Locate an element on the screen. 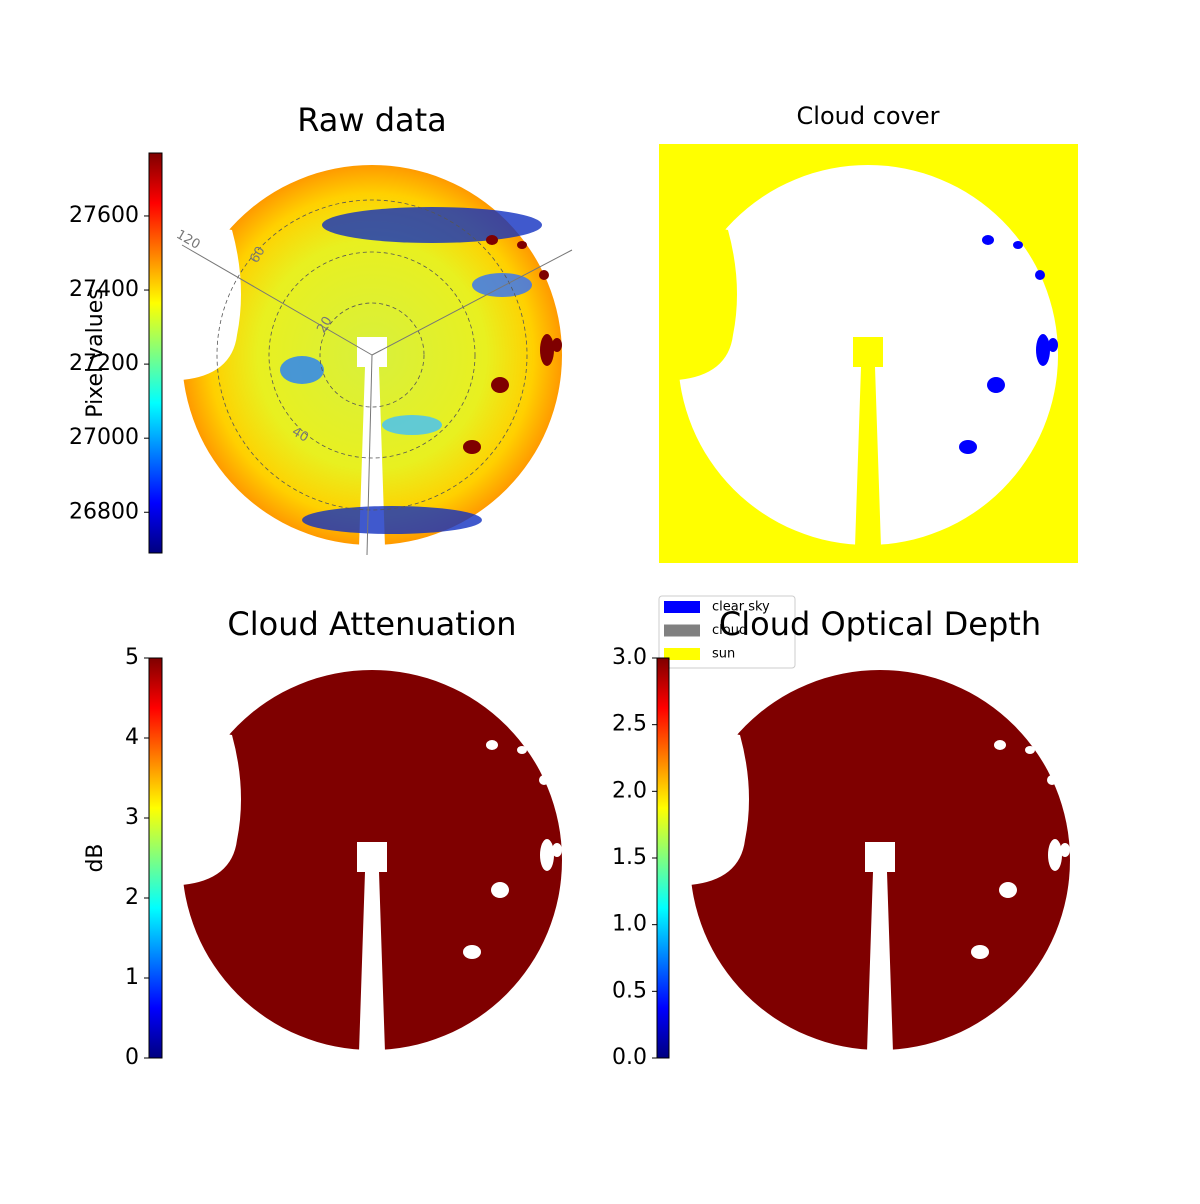  colorbar-tick-label: 3.0 is located at coordinates (629, 657).